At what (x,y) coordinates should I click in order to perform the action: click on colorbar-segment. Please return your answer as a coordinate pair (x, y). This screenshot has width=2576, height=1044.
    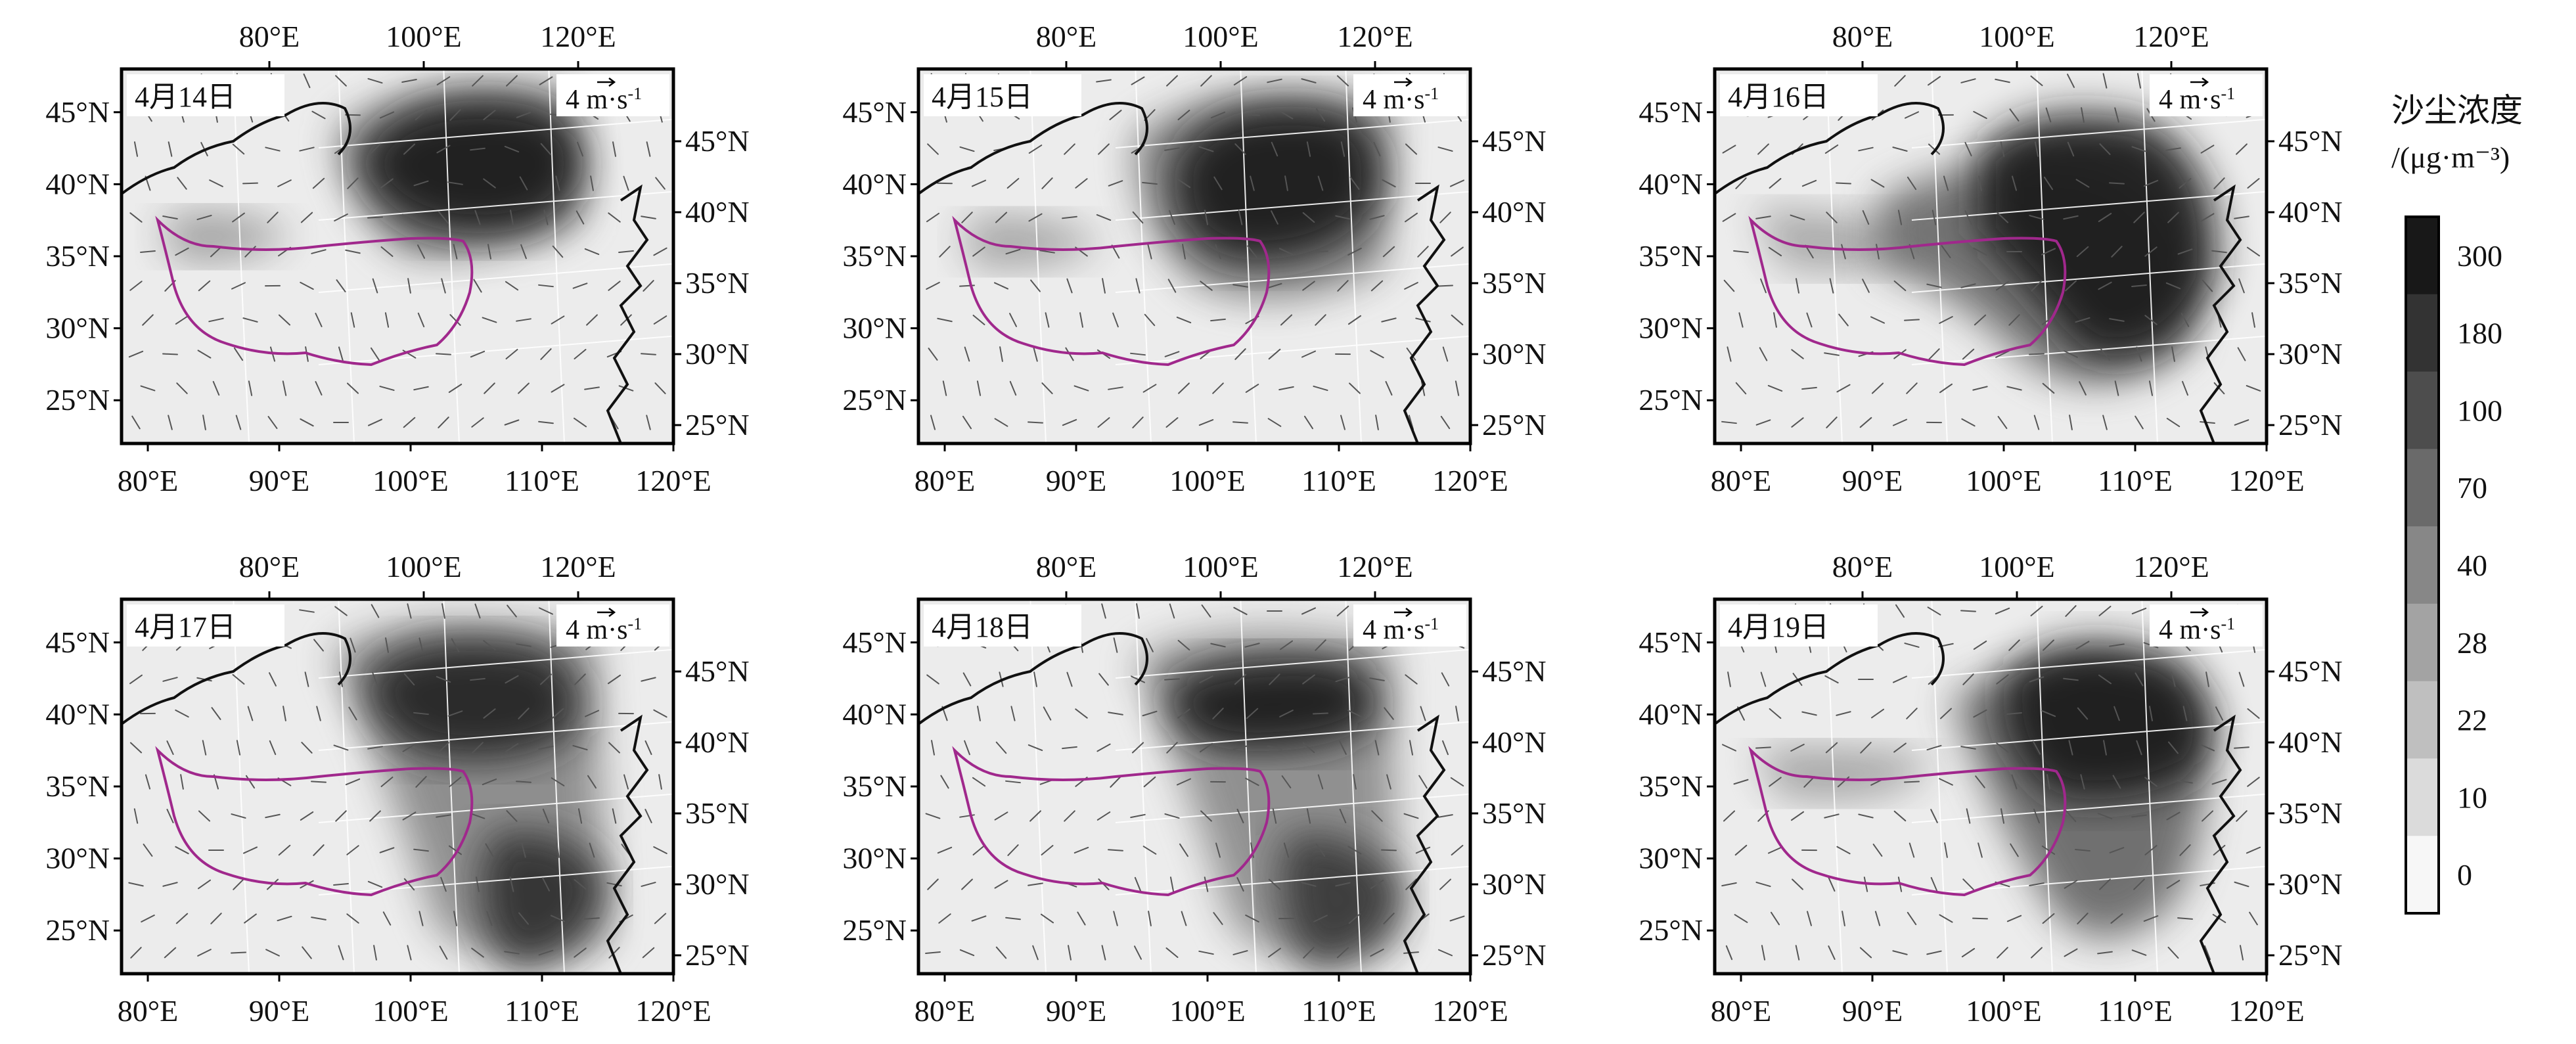
    Looking at the image, I should click on (2422, 798).